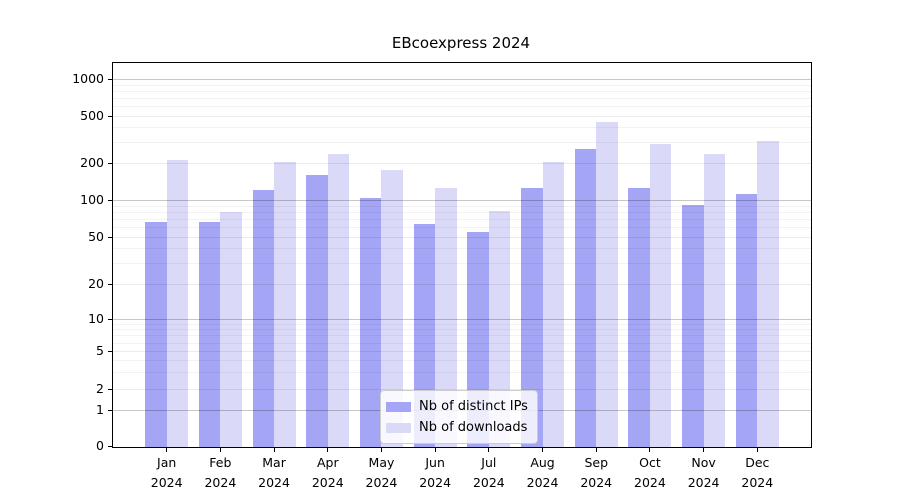  I want to click on bar-downloads-oct, so click(660, 295).